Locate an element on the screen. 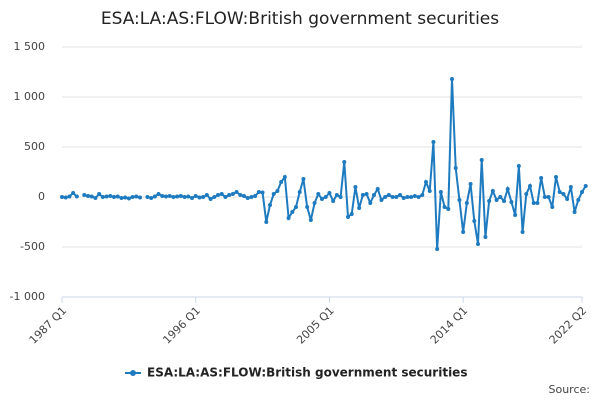  source: Source: is located at coordinates (570, 389).